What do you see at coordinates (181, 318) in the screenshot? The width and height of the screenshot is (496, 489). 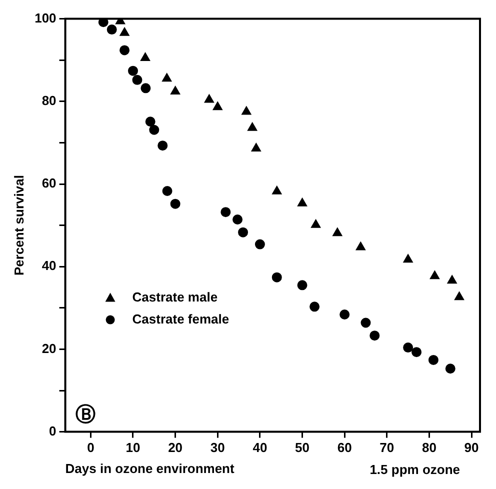 I see `legend-label: Castrate female` at bounding box center [181, 318].